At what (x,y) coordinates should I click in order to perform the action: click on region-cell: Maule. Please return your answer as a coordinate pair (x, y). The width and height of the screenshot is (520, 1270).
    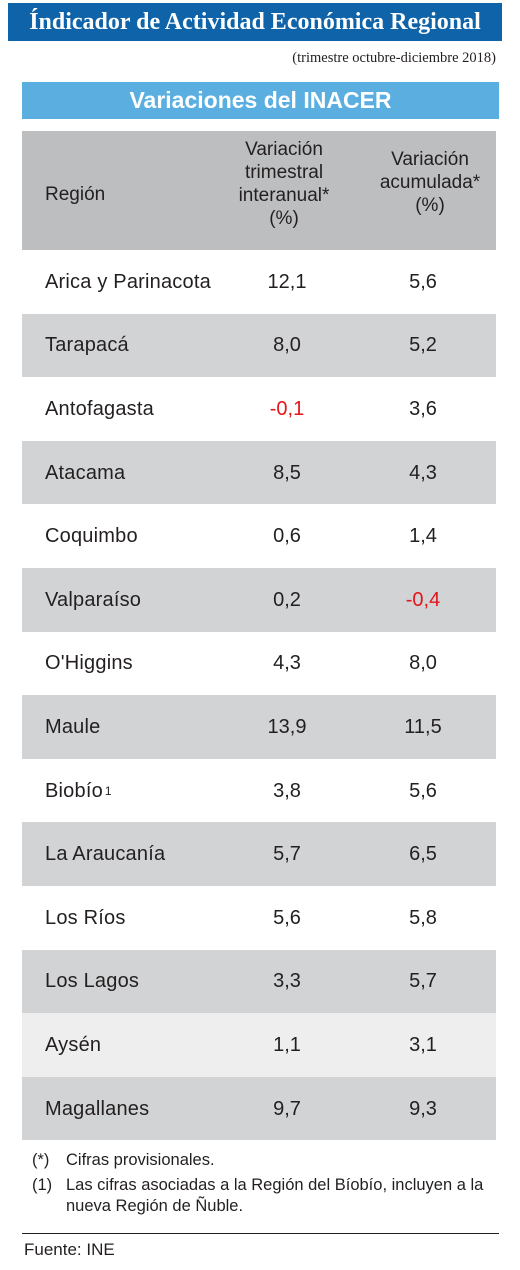
    Looking at the image, I should click on (145, 727).